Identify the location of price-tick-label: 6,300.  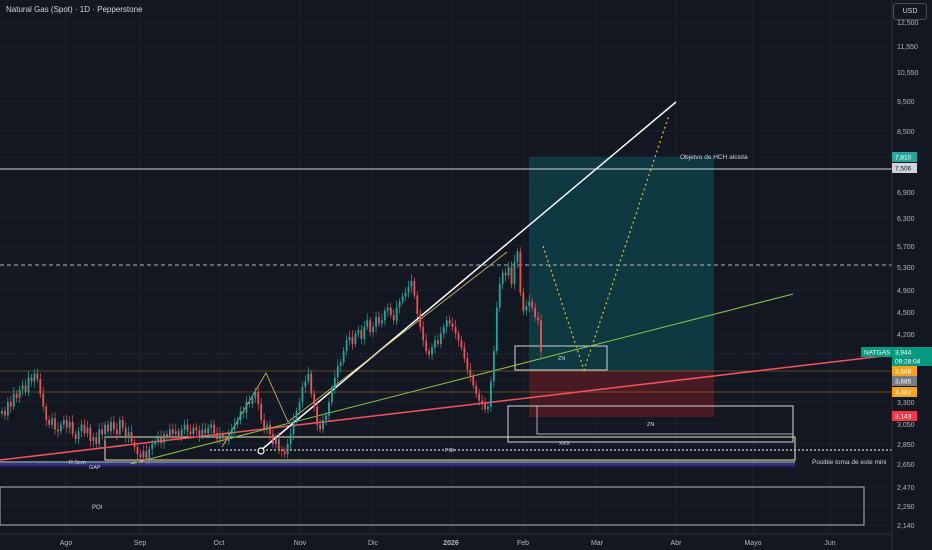
(906, 219).